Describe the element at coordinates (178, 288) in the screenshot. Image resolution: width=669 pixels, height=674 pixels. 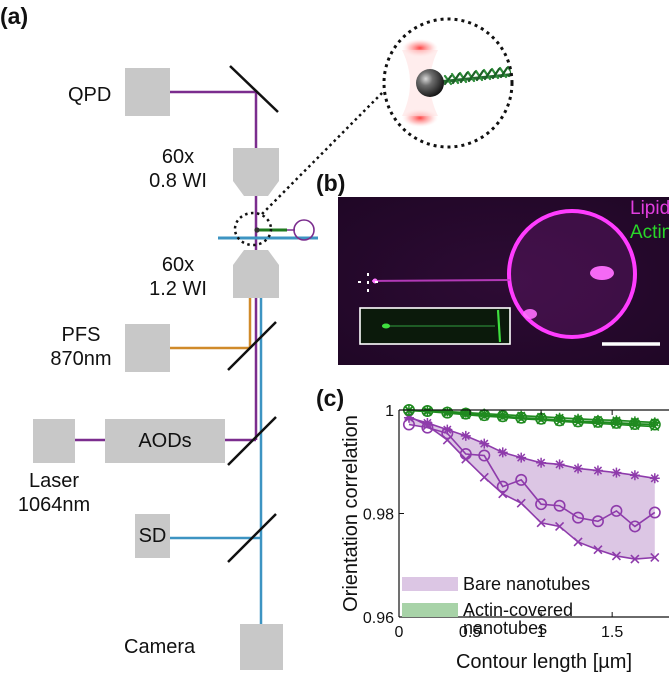
I see `objective-bottom-na: 1.2 WI` at that location.